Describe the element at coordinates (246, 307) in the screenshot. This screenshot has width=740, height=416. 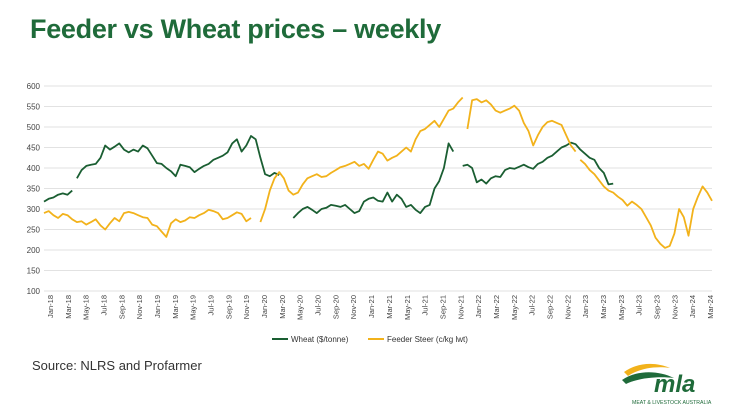
I see `x-tick-label: Nov-19` at that location.